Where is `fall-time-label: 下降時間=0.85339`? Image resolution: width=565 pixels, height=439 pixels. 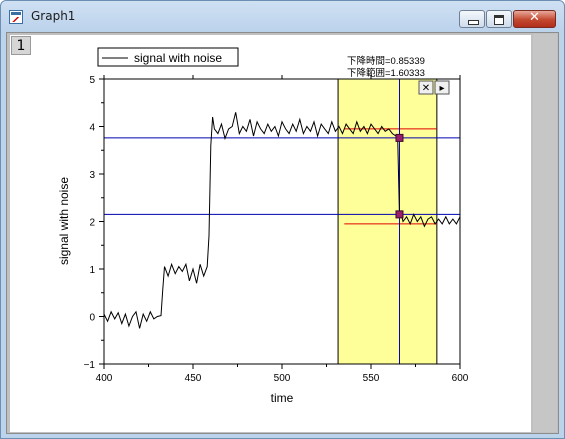
fall-time-label: 下降時間=0.85339 is located at coordinates (386, 61).